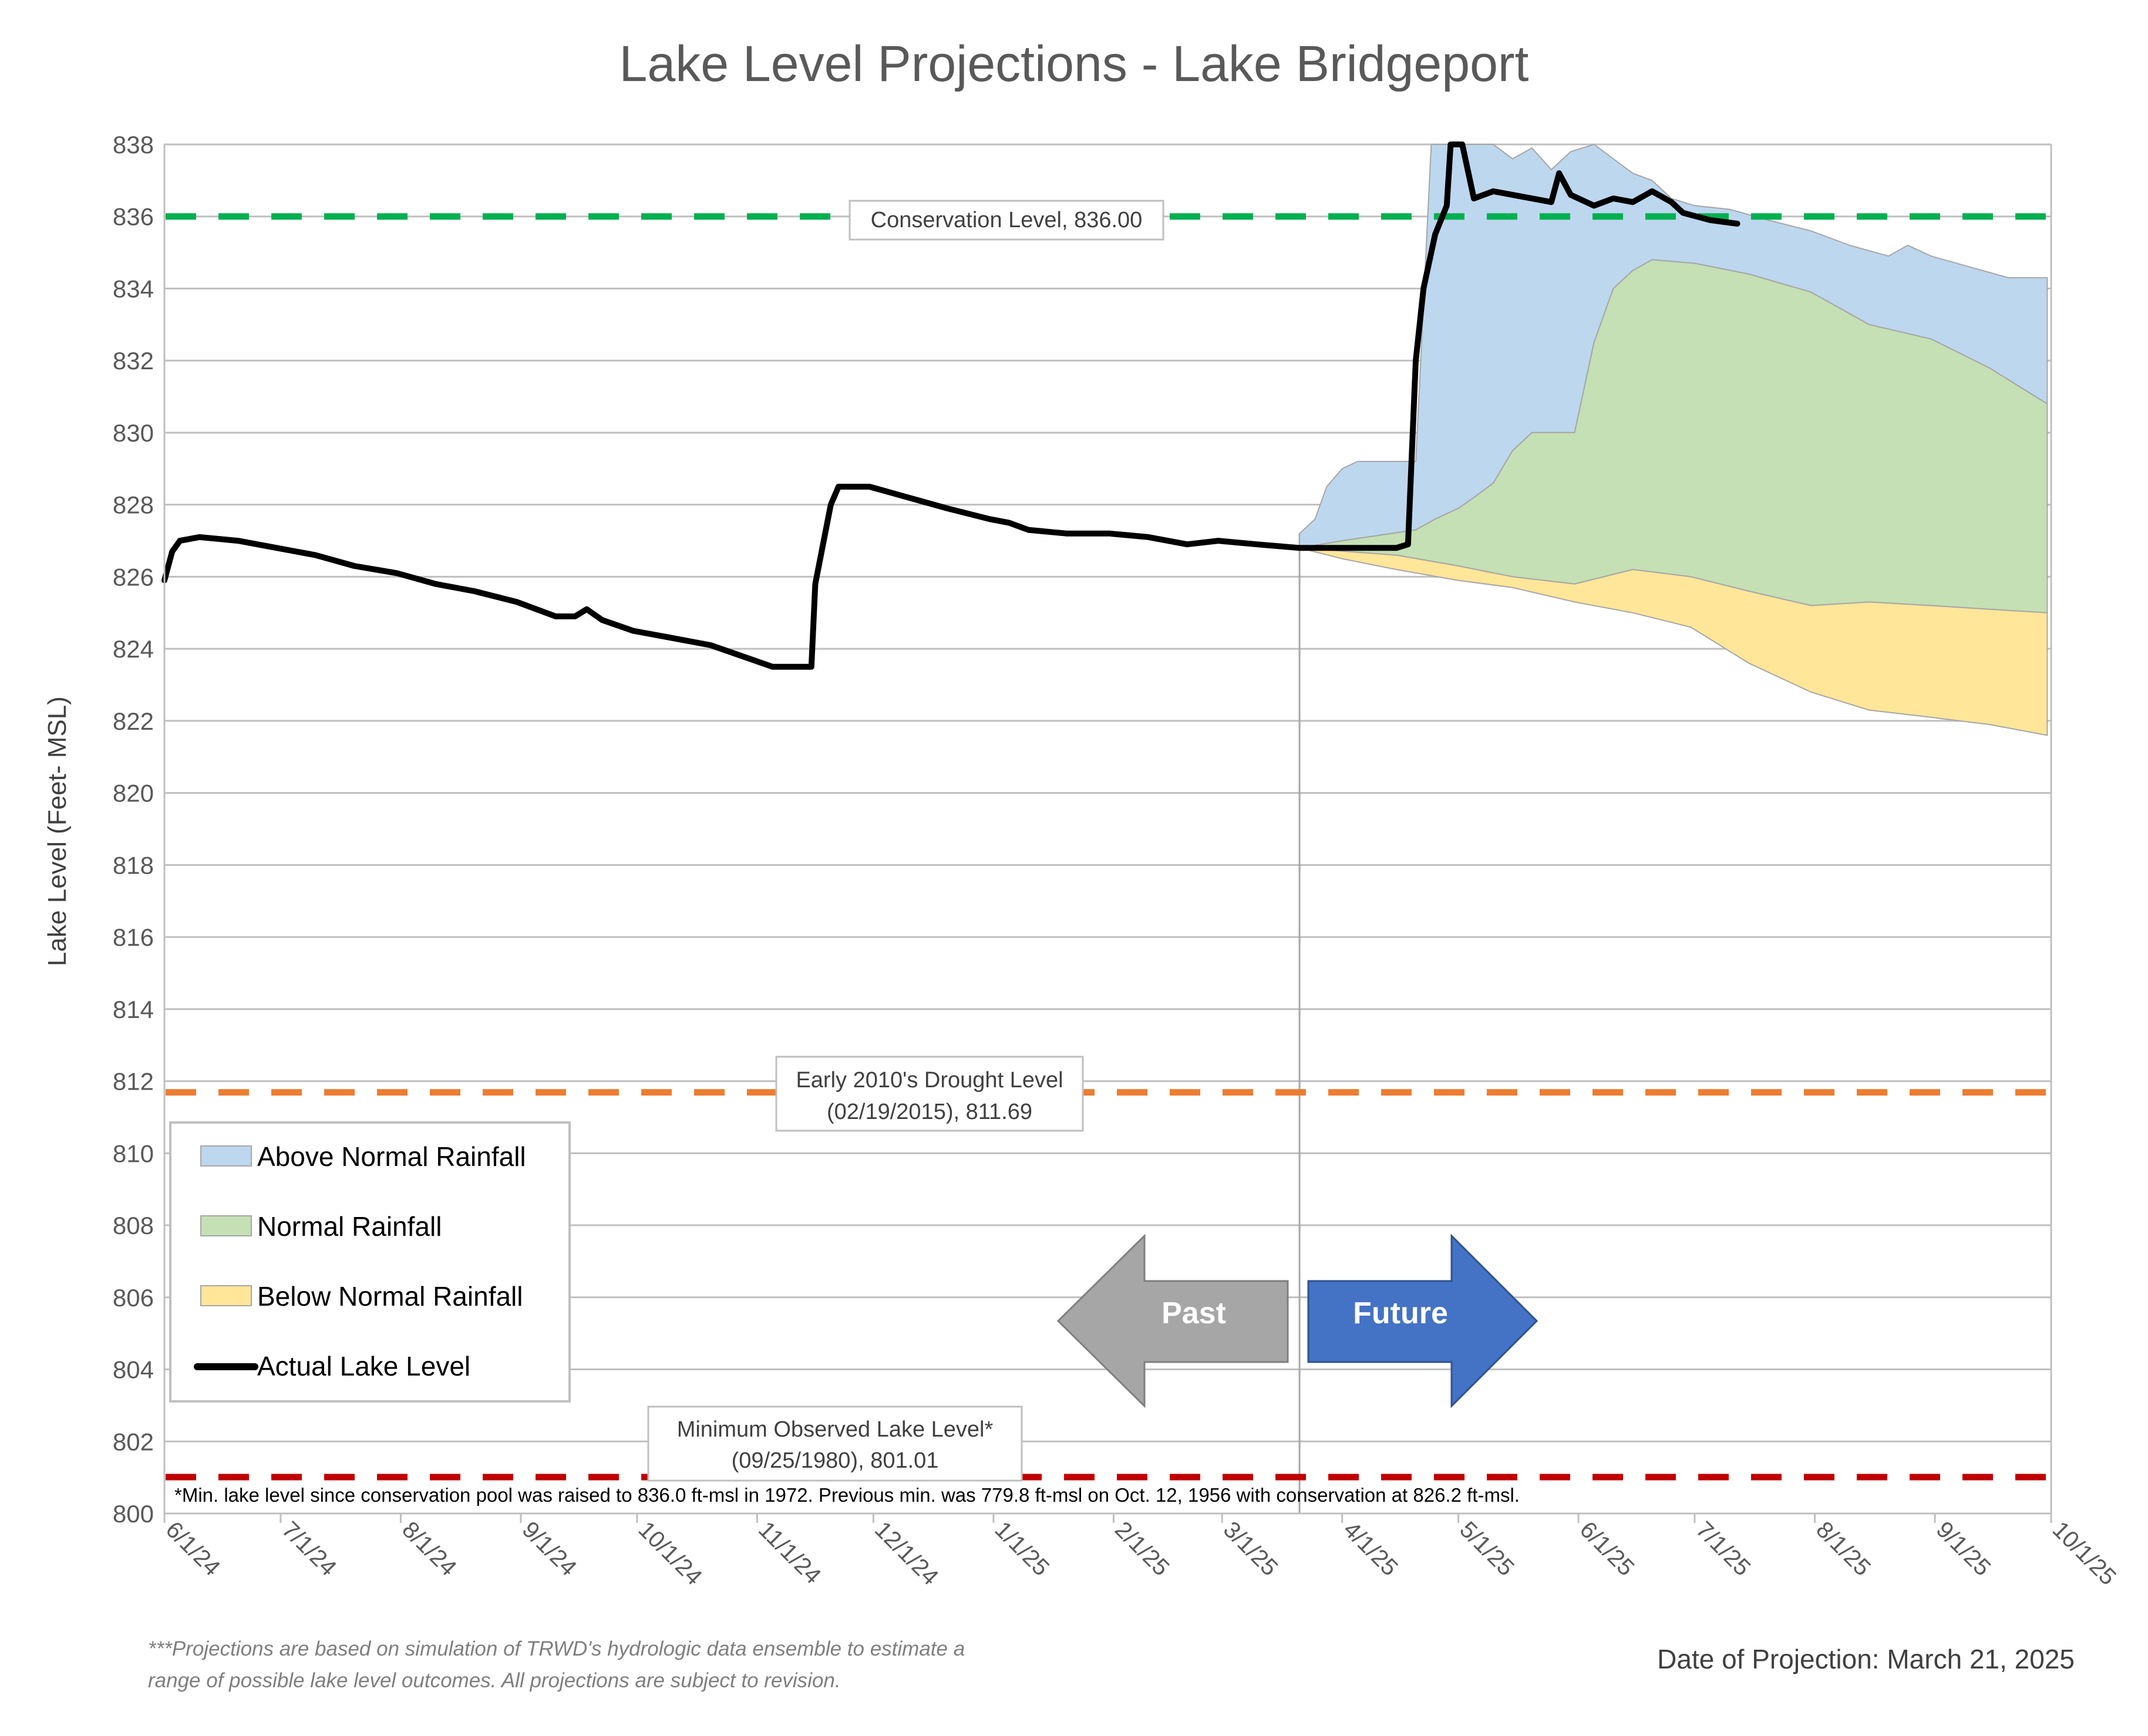 Image resolution: width=2148 pixels, height=1736 pixels. Describe the element at coordinates (1400, 1313) in the screenshot. I see `future-label: Future` at that location.